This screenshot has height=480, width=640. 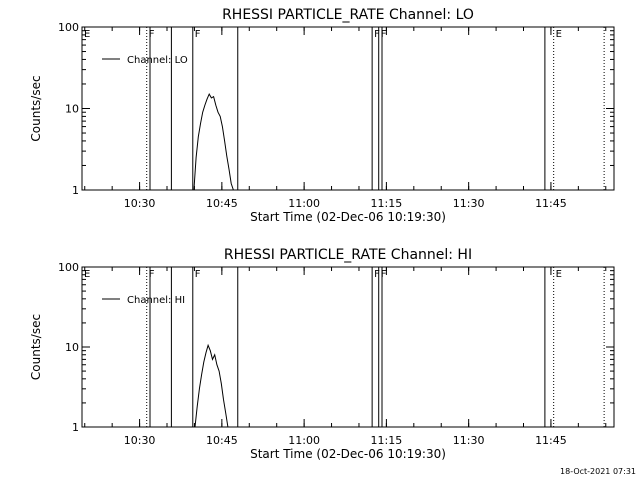 I want to click on legend-label: Channel: LO, so click(x=157, y=60).